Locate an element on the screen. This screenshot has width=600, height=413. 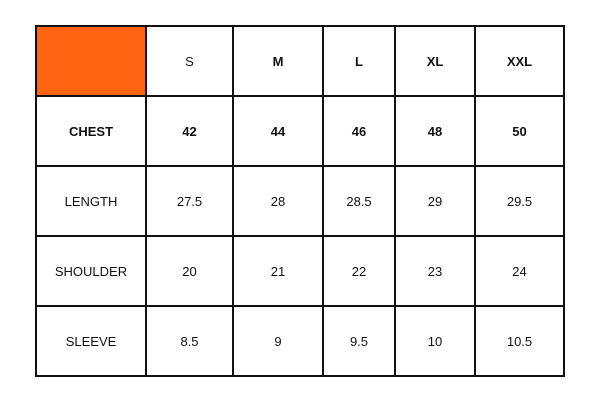
header-cell: M is located at coordinates (278, 61).